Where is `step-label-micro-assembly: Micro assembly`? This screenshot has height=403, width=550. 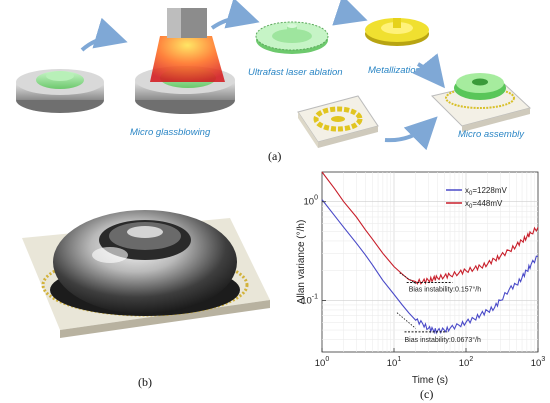 step-label-micro-assembly: Micro assembly is located at coordinates (491, 134).